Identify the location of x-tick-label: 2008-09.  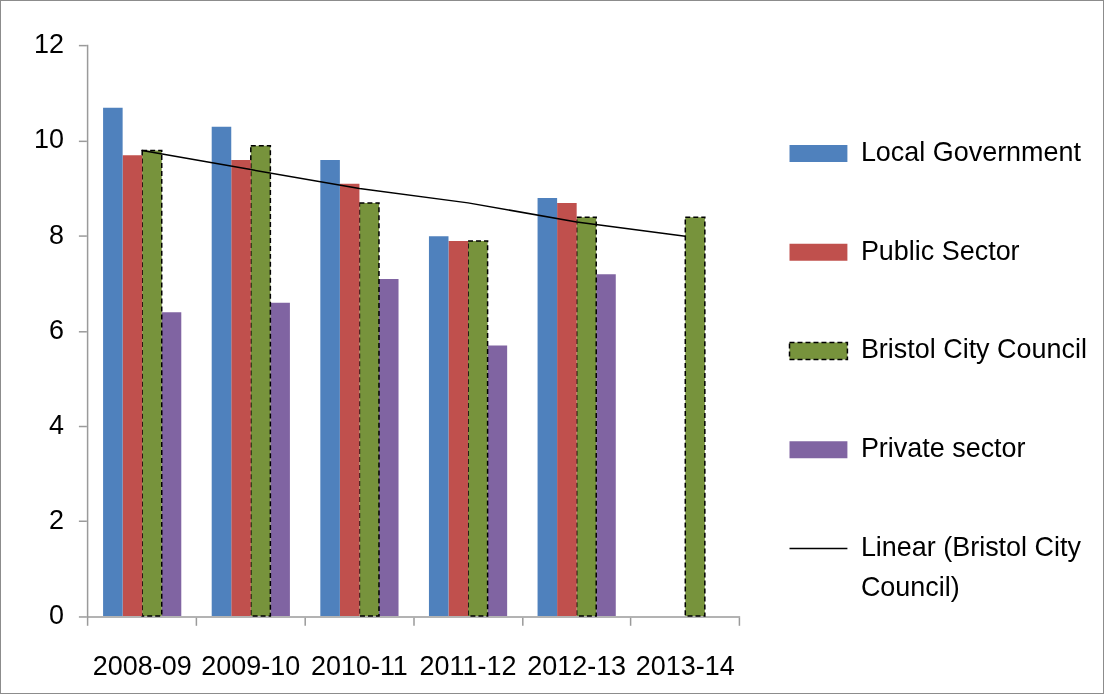
(142, 666).